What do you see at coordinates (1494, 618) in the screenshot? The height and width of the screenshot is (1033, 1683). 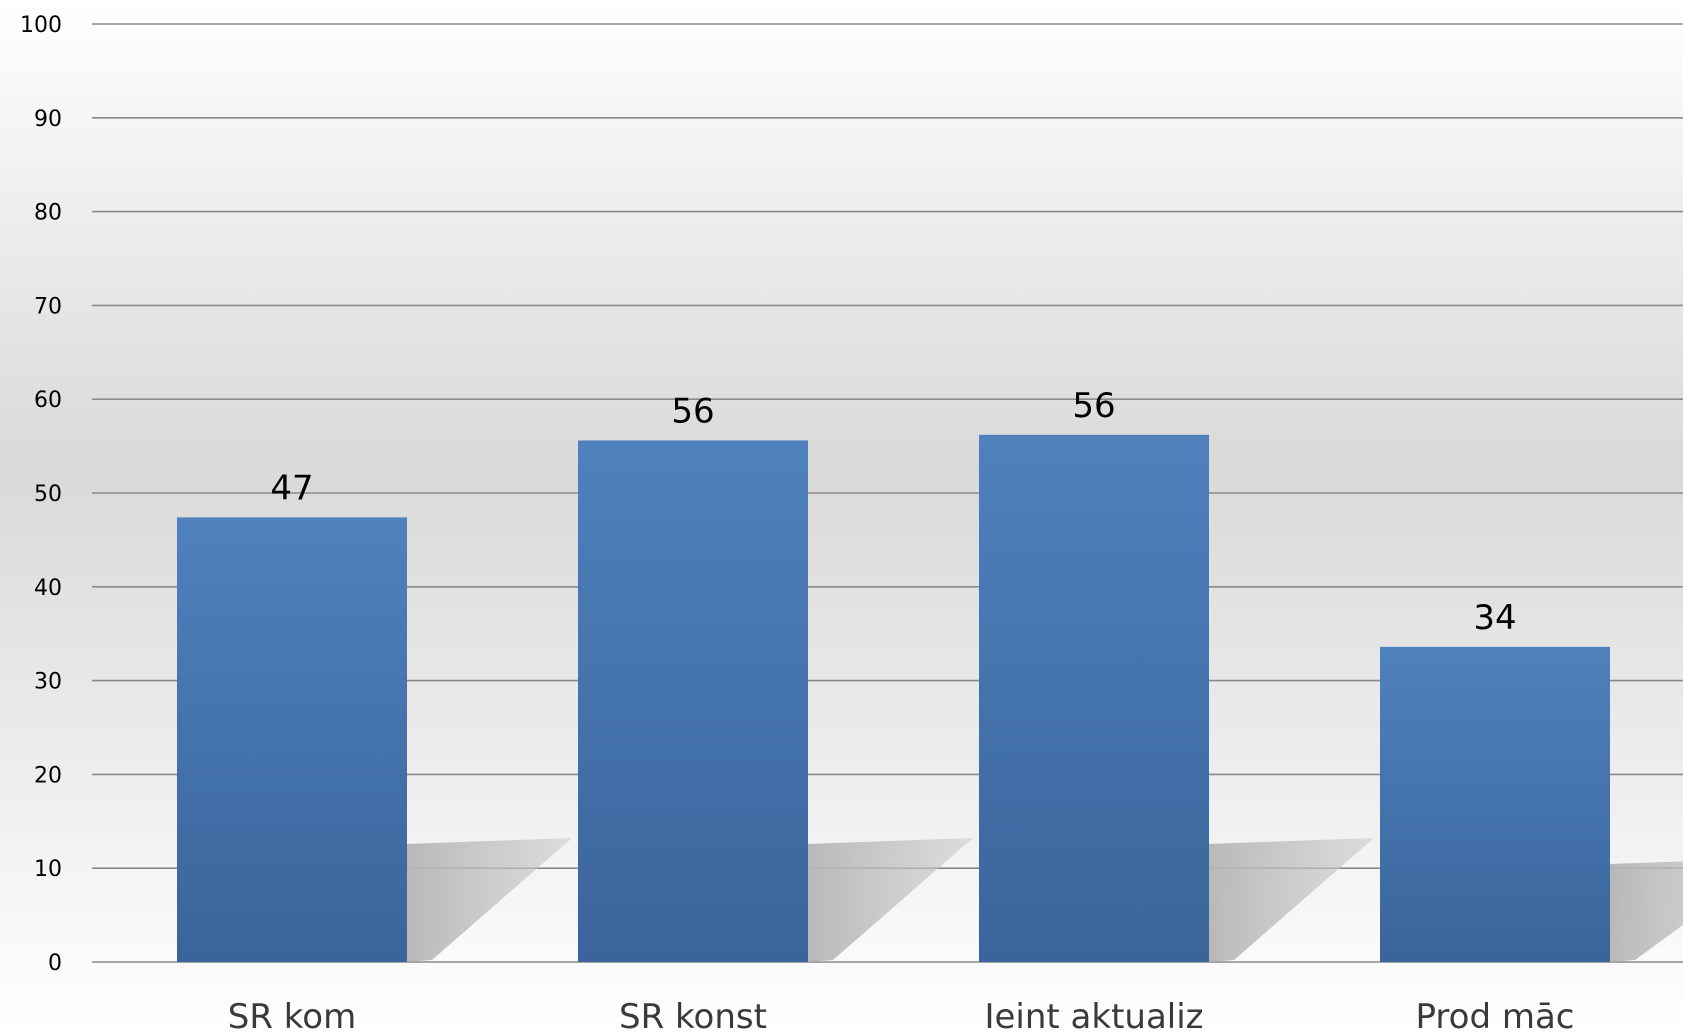 I see `data-label-4: 34` at bounding box center [1494, 618].